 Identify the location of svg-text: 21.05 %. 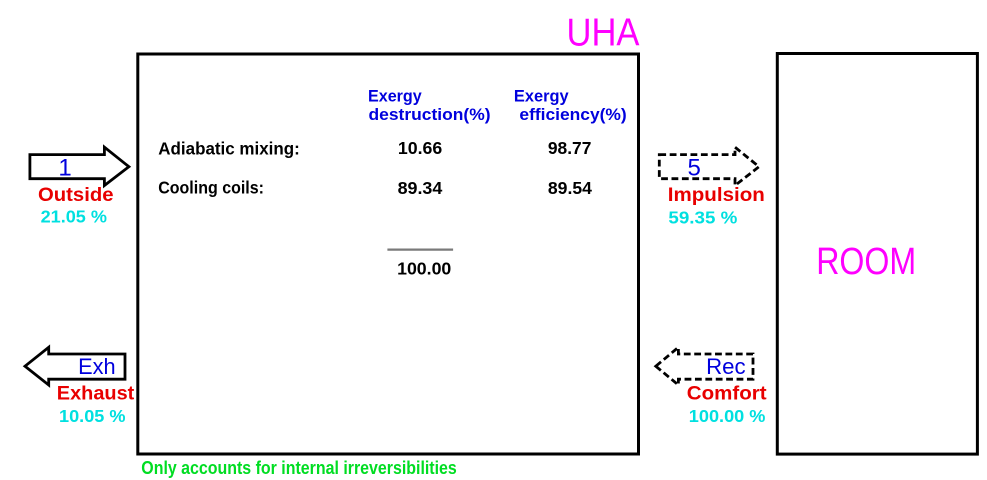
(74, 217).